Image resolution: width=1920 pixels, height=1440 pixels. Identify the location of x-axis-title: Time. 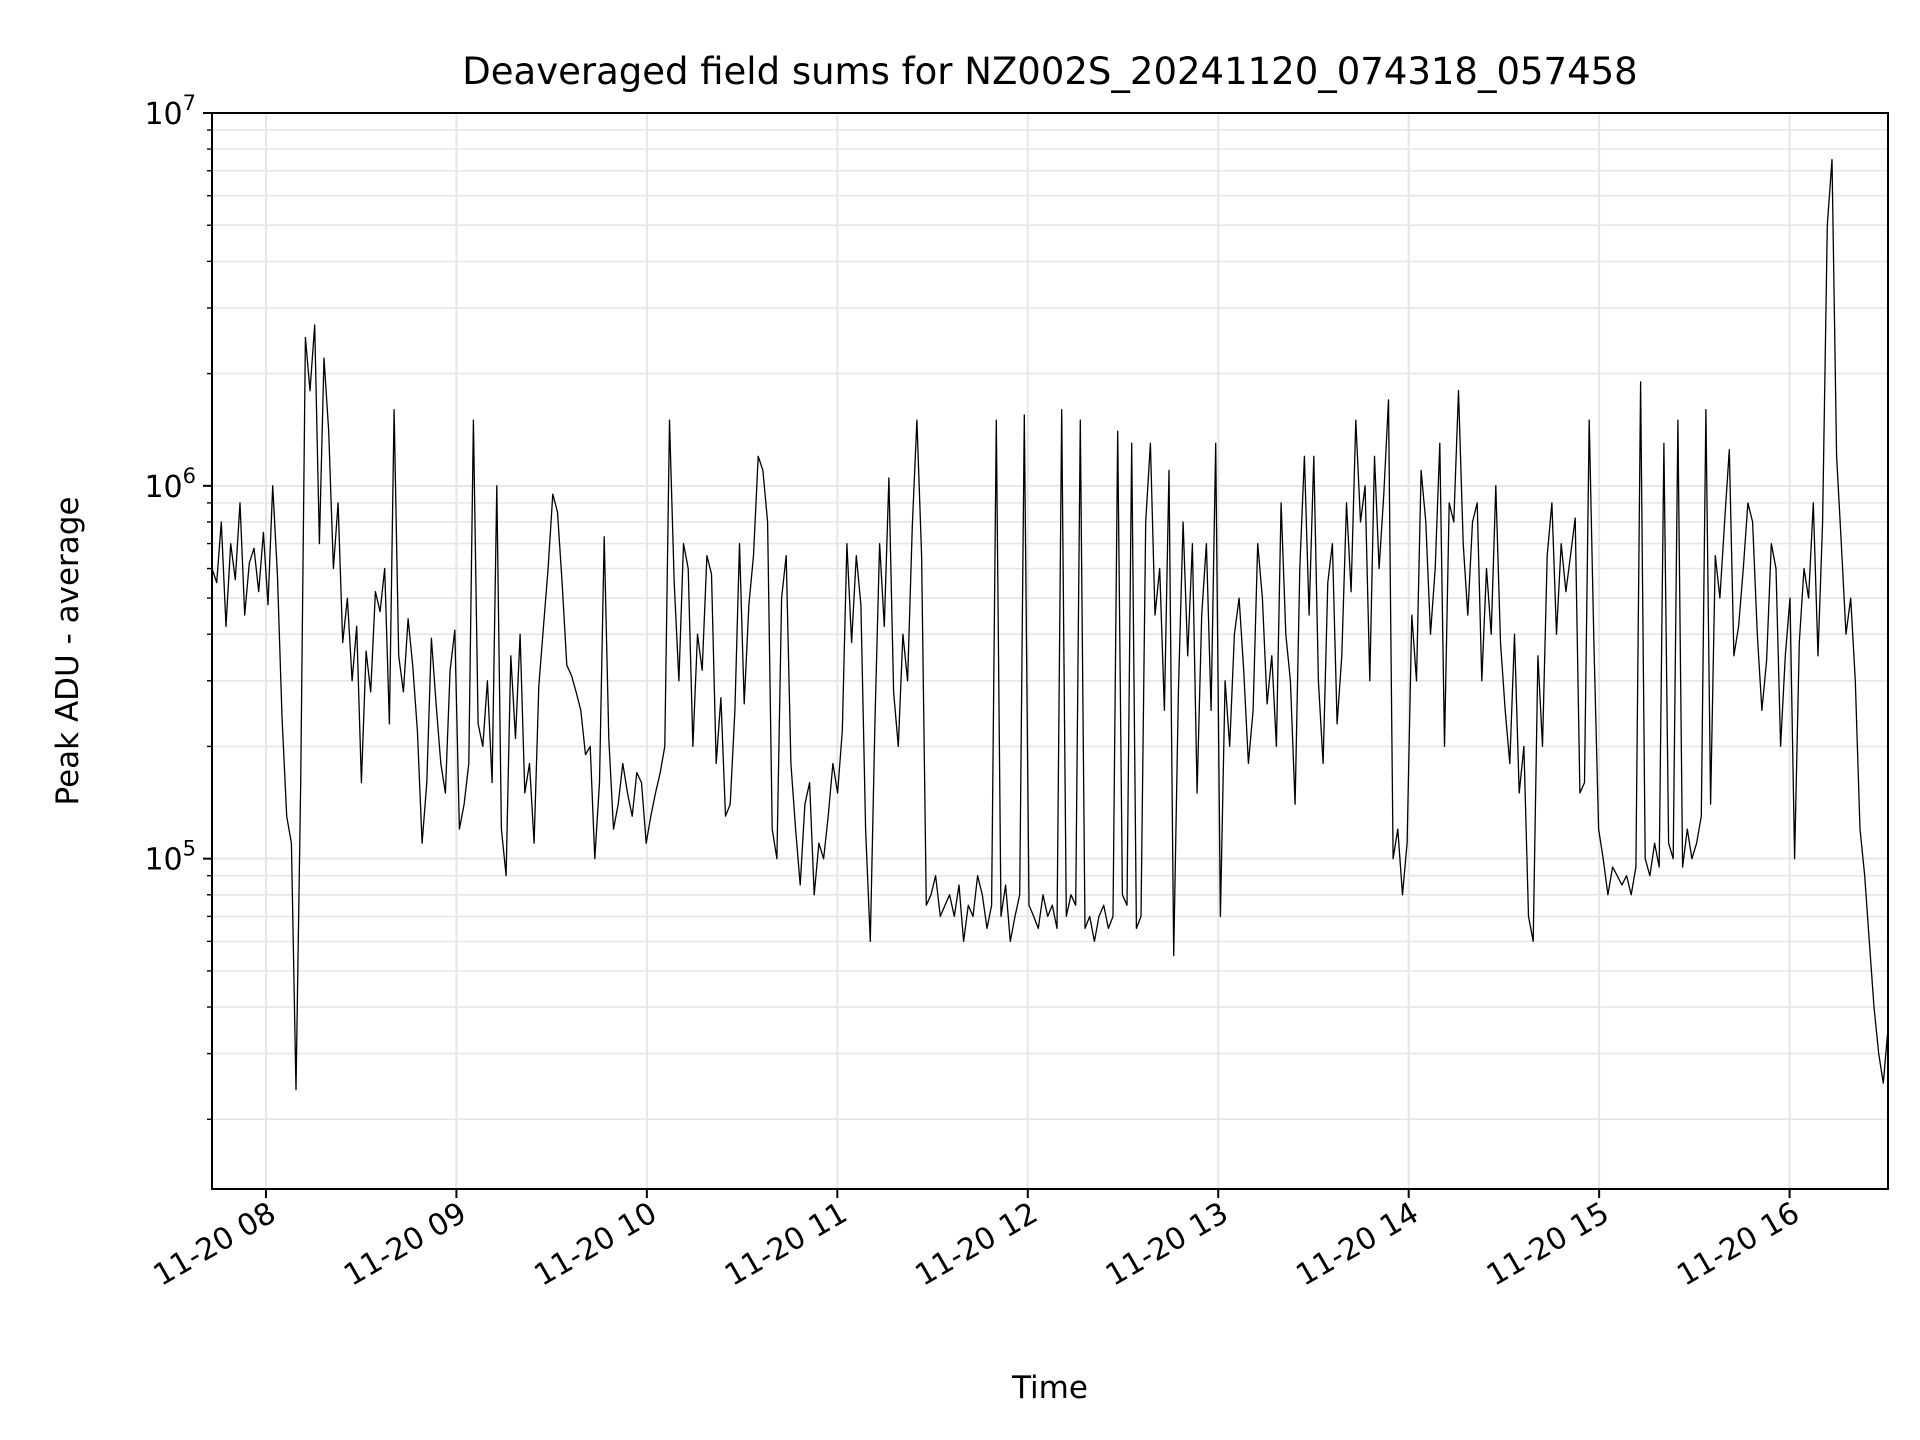
(1049, 1388).